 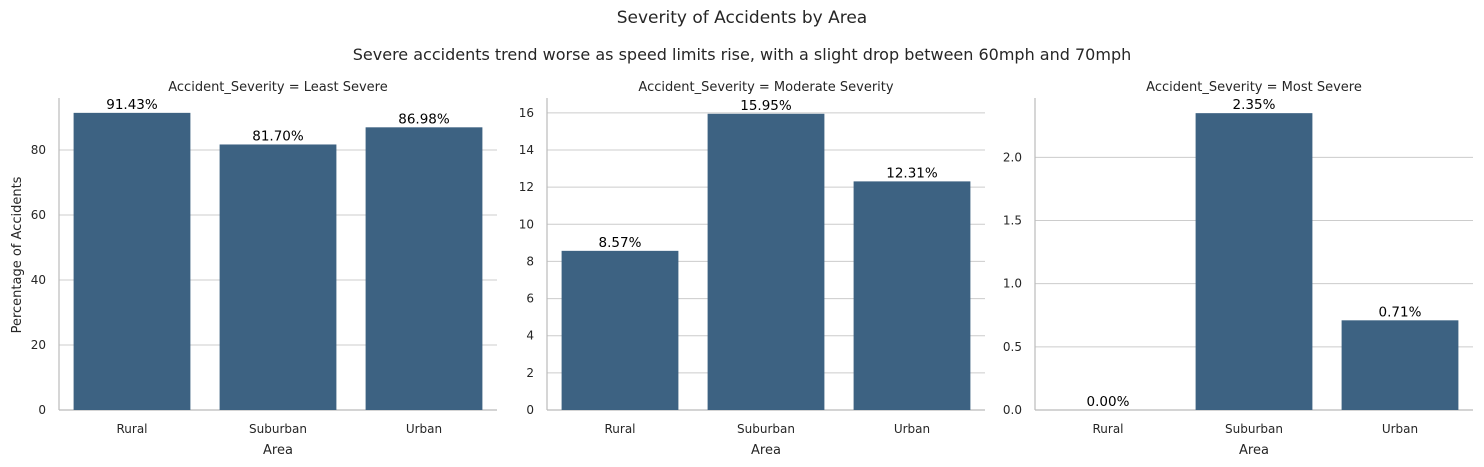 What do you see at coordinates (1012, 347) in the screenshot?
I see `y-tick-label: 0.5` at bounding box center [1012, 347].